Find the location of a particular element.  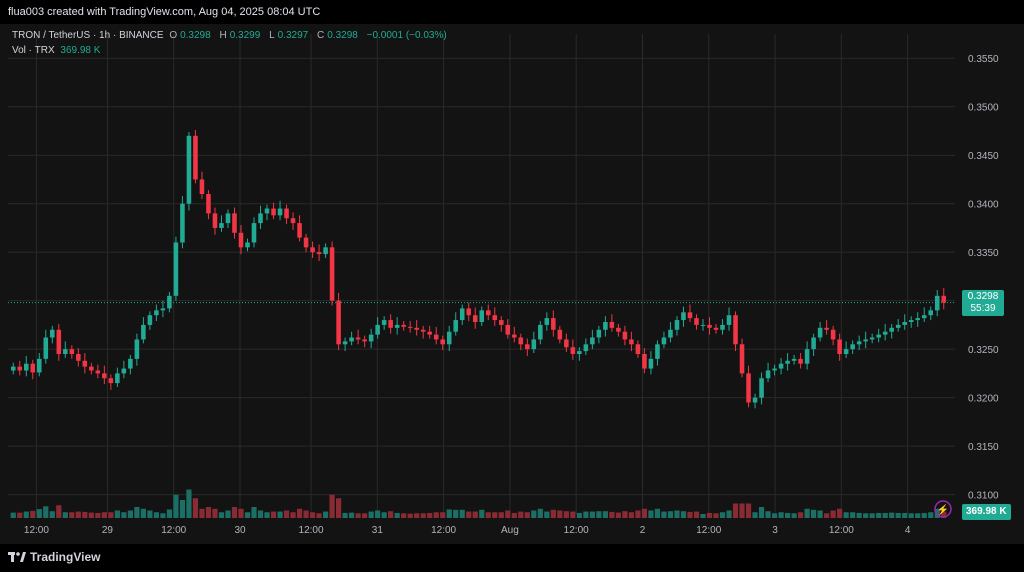

close-label: C is located at coordinates (321, 35).